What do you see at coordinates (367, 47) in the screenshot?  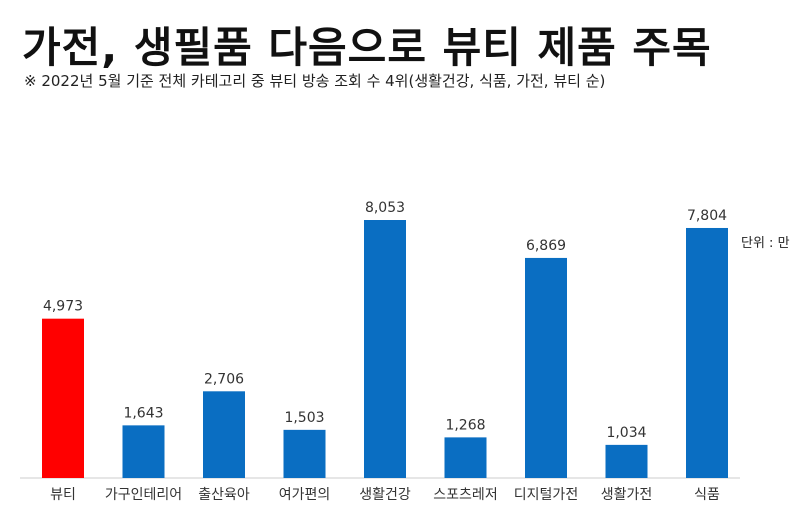 I see `page-title: 가전, 생필품 다음으로 뷰티 제품 주목` at bounding box center [367, 47].